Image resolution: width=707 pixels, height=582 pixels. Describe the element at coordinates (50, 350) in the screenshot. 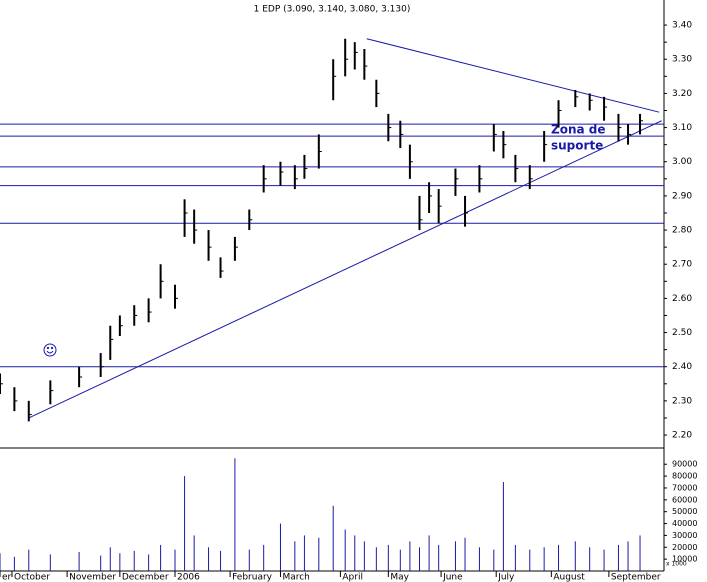

I see `smiley` at that location.